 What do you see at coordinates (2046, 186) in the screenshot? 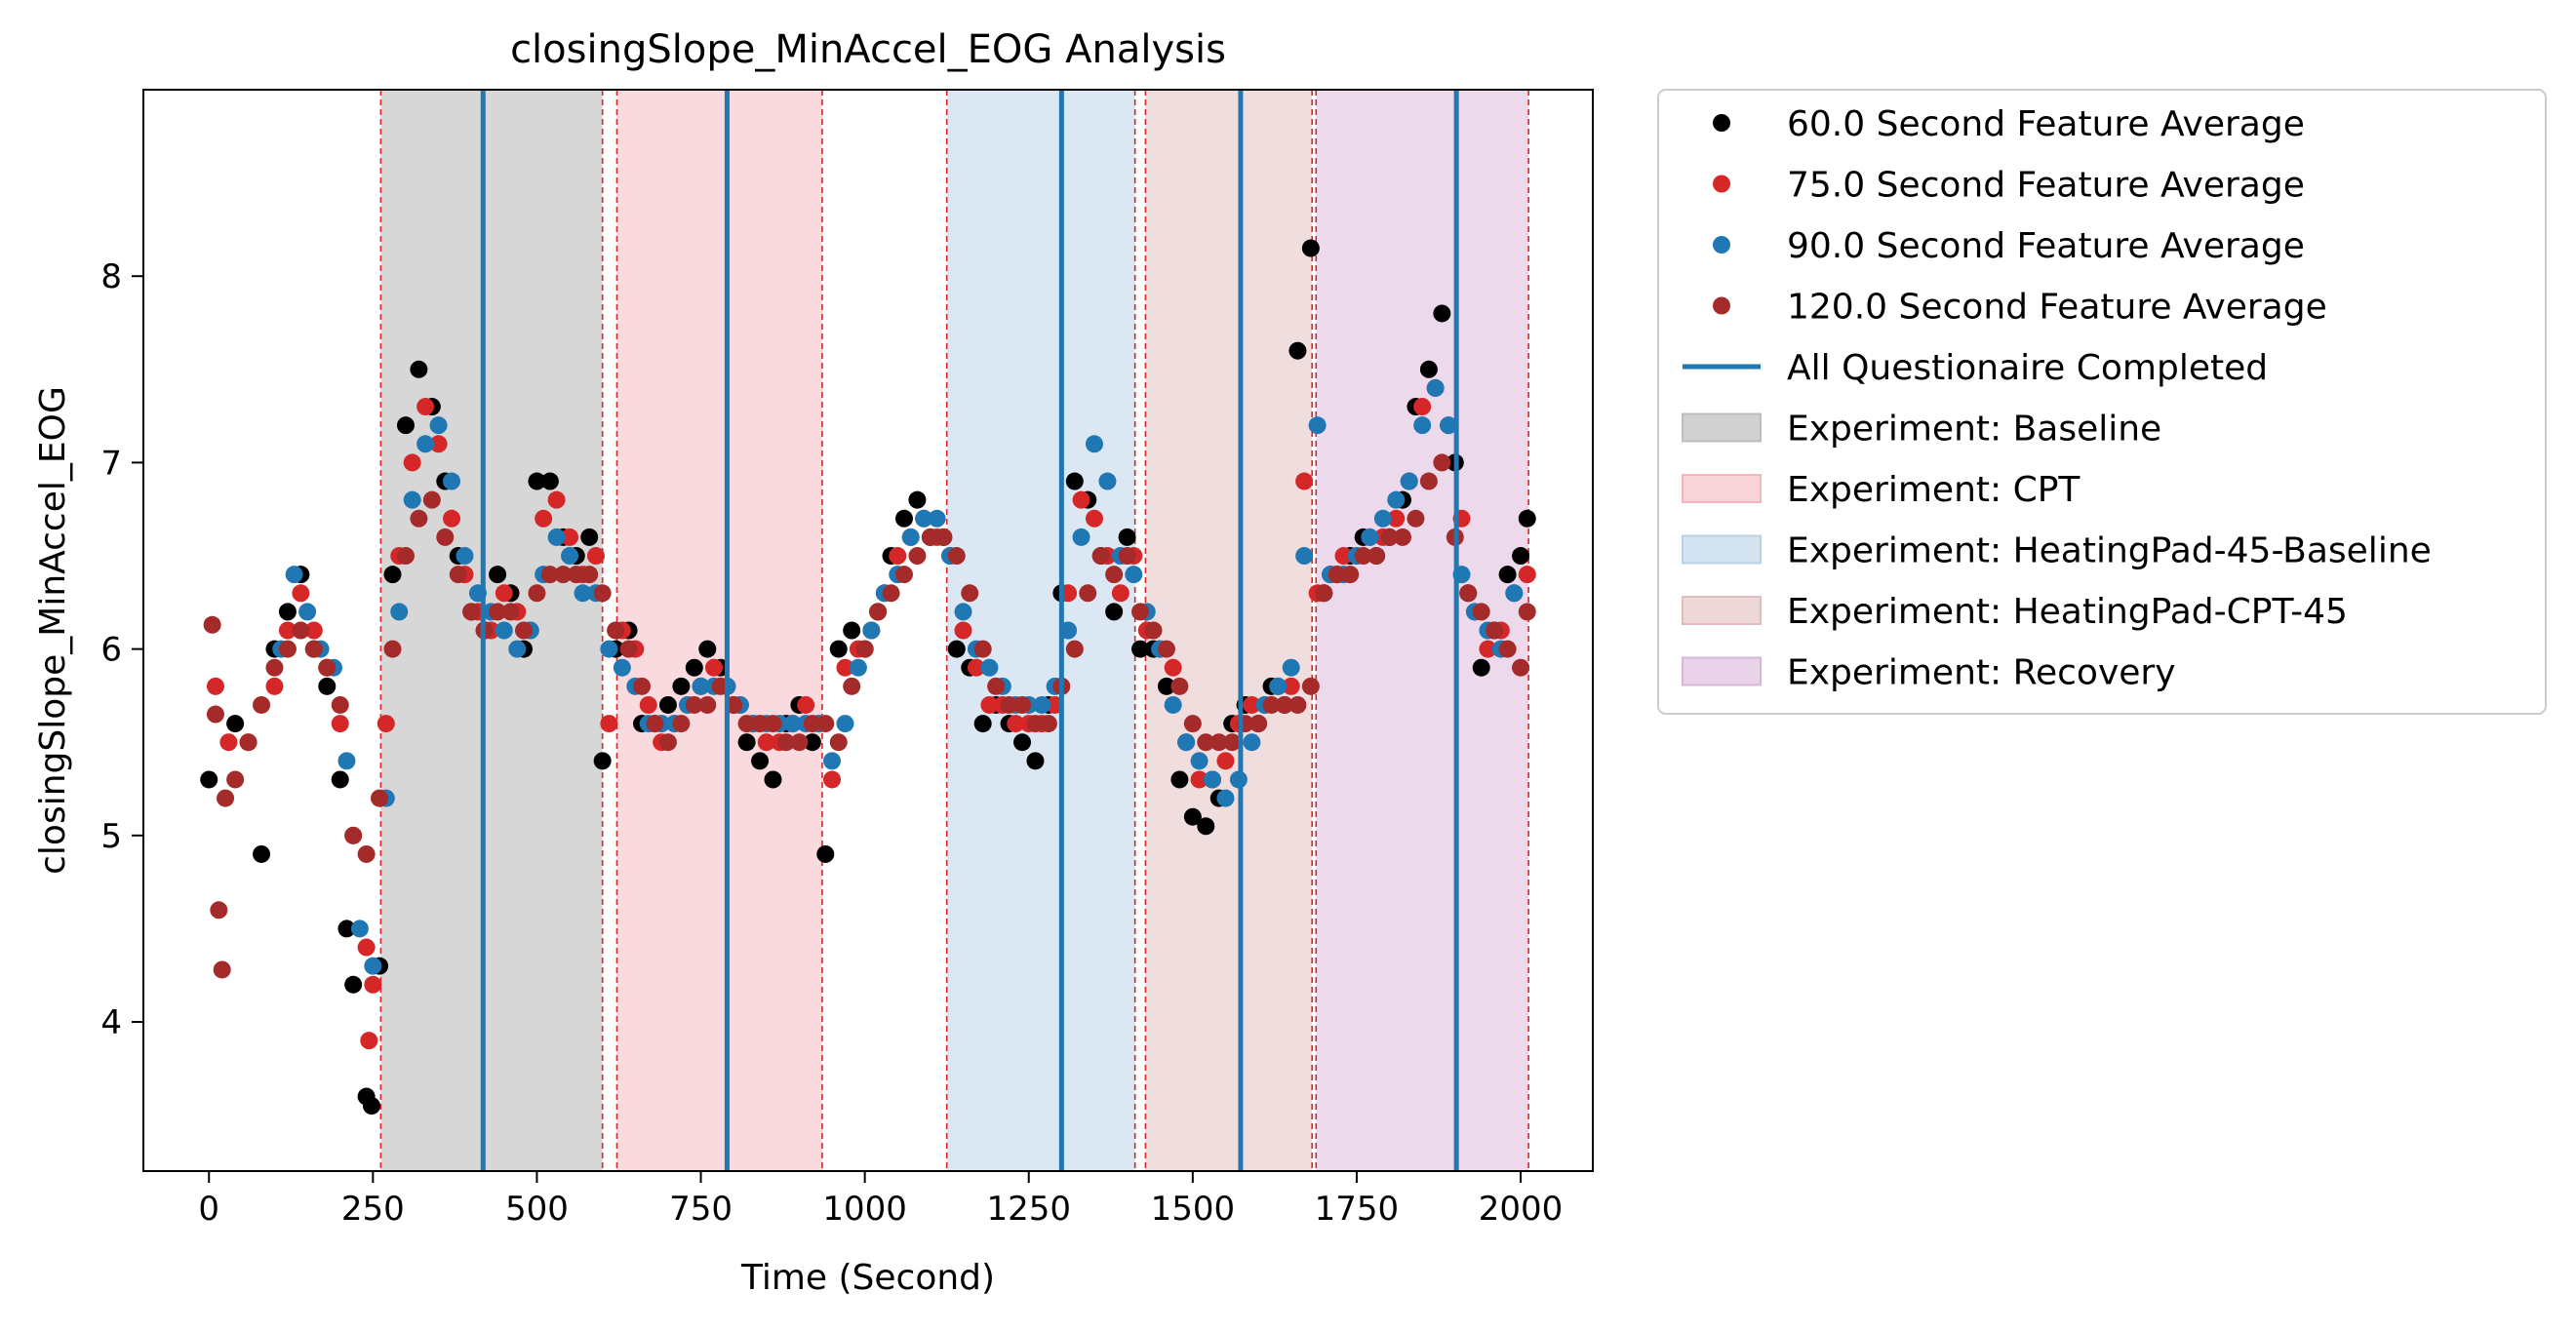
I see `legend-label: 75.0 Second Feature Average` at bounding box center [2046, 186].